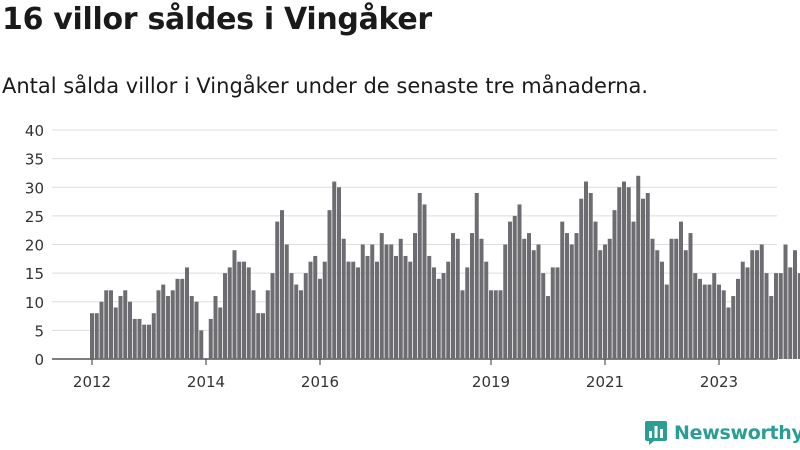  I want to click on x-tick-label: 2019, so click(491, 382).